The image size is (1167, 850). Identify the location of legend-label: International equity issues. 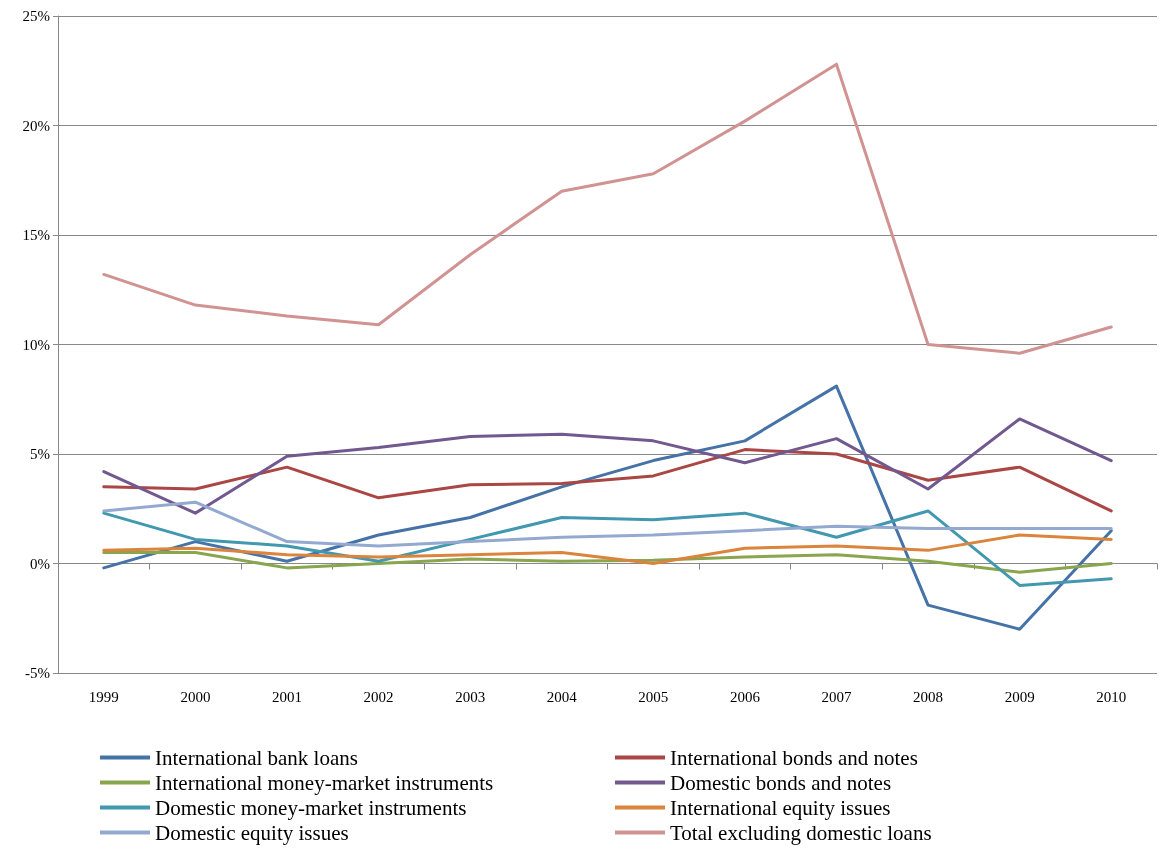
(780, 807).